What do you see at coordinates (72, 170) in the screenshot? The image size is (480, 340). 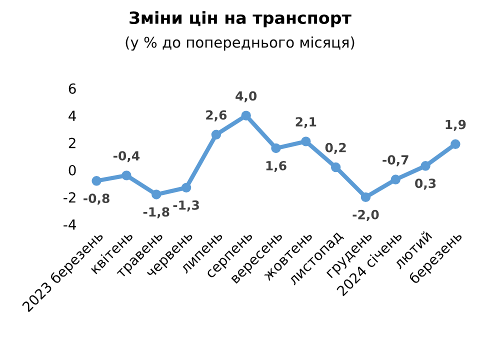 I see `y-tick-label: 0` at bounding box center [72, 170].